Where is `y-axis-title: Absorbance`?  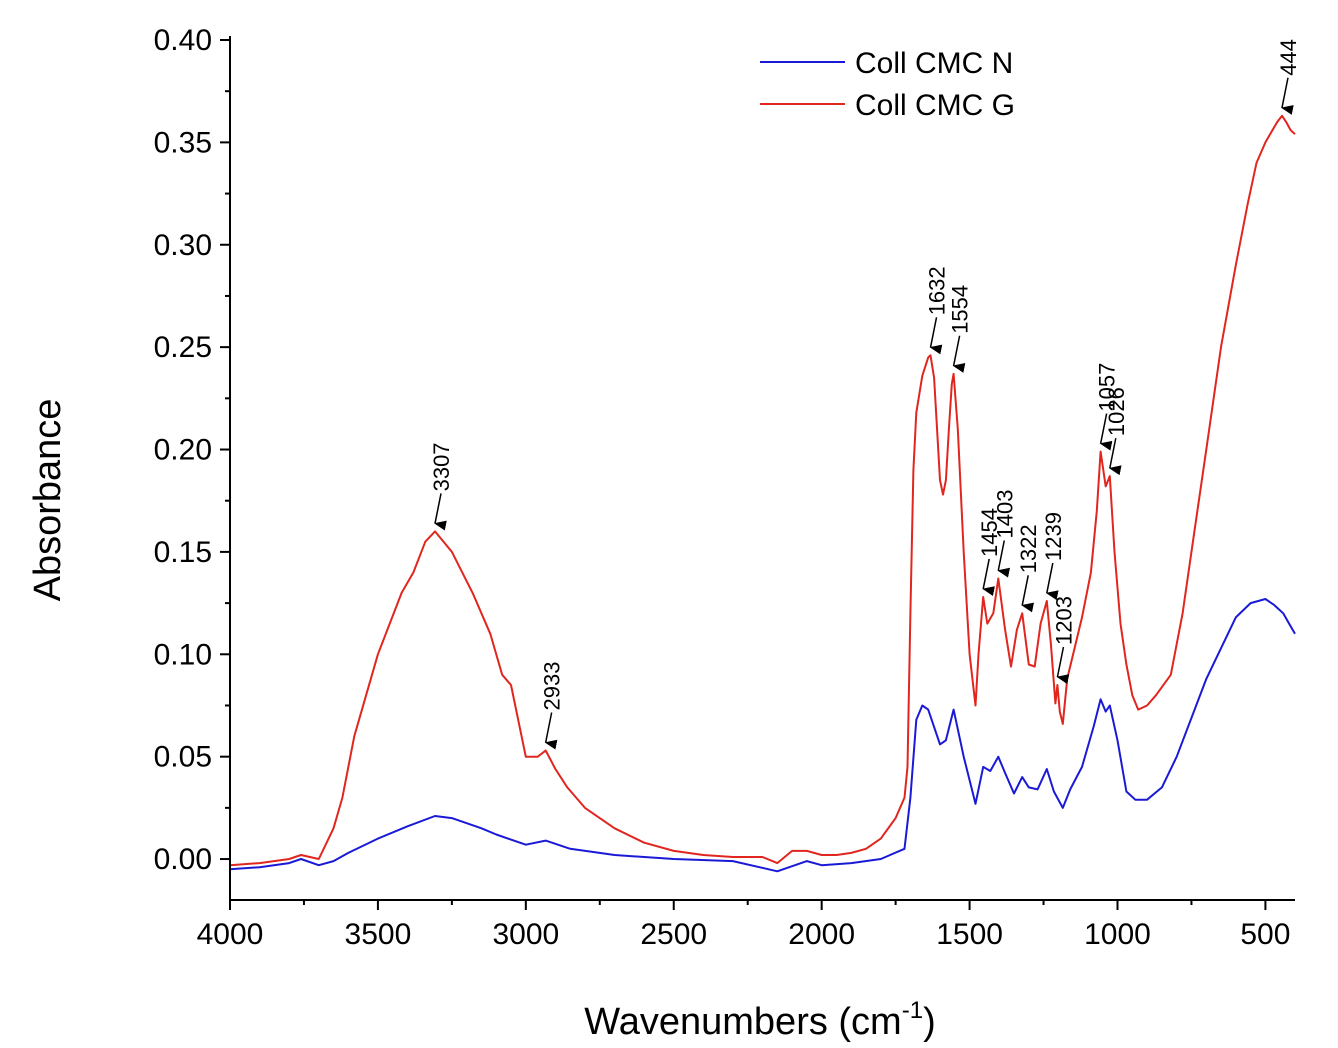 y-axis-title: Absorbance is located at coordinates (48, 500).